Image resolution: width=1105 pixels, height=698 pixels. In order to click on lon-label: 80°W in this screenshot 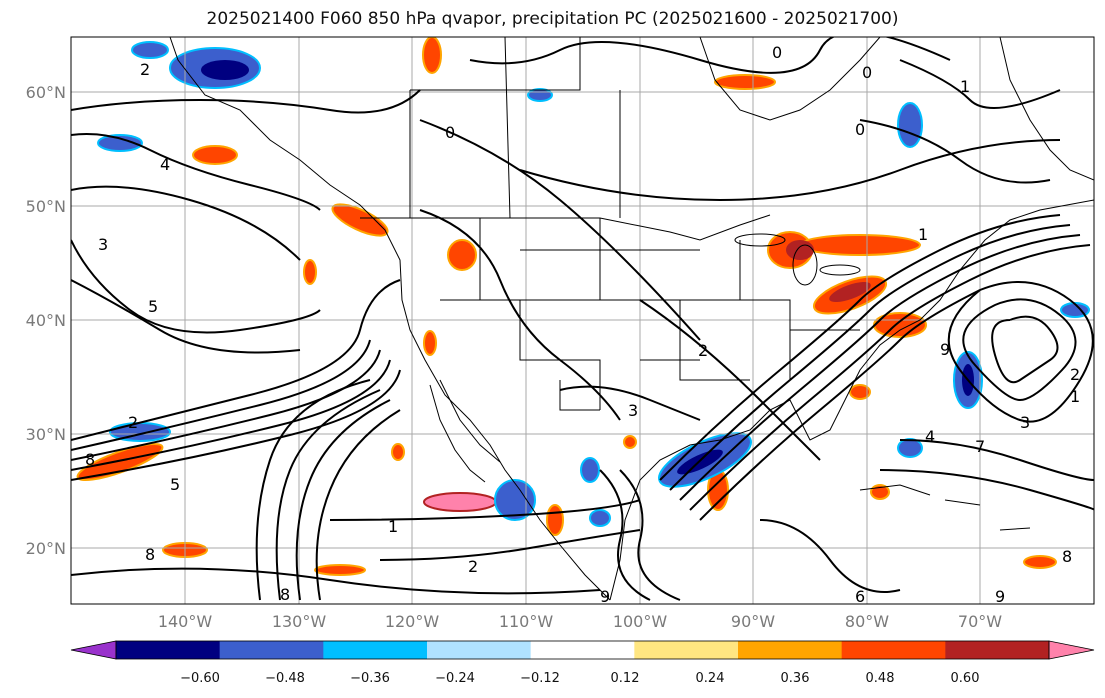, I will do `click(867, 621)`.